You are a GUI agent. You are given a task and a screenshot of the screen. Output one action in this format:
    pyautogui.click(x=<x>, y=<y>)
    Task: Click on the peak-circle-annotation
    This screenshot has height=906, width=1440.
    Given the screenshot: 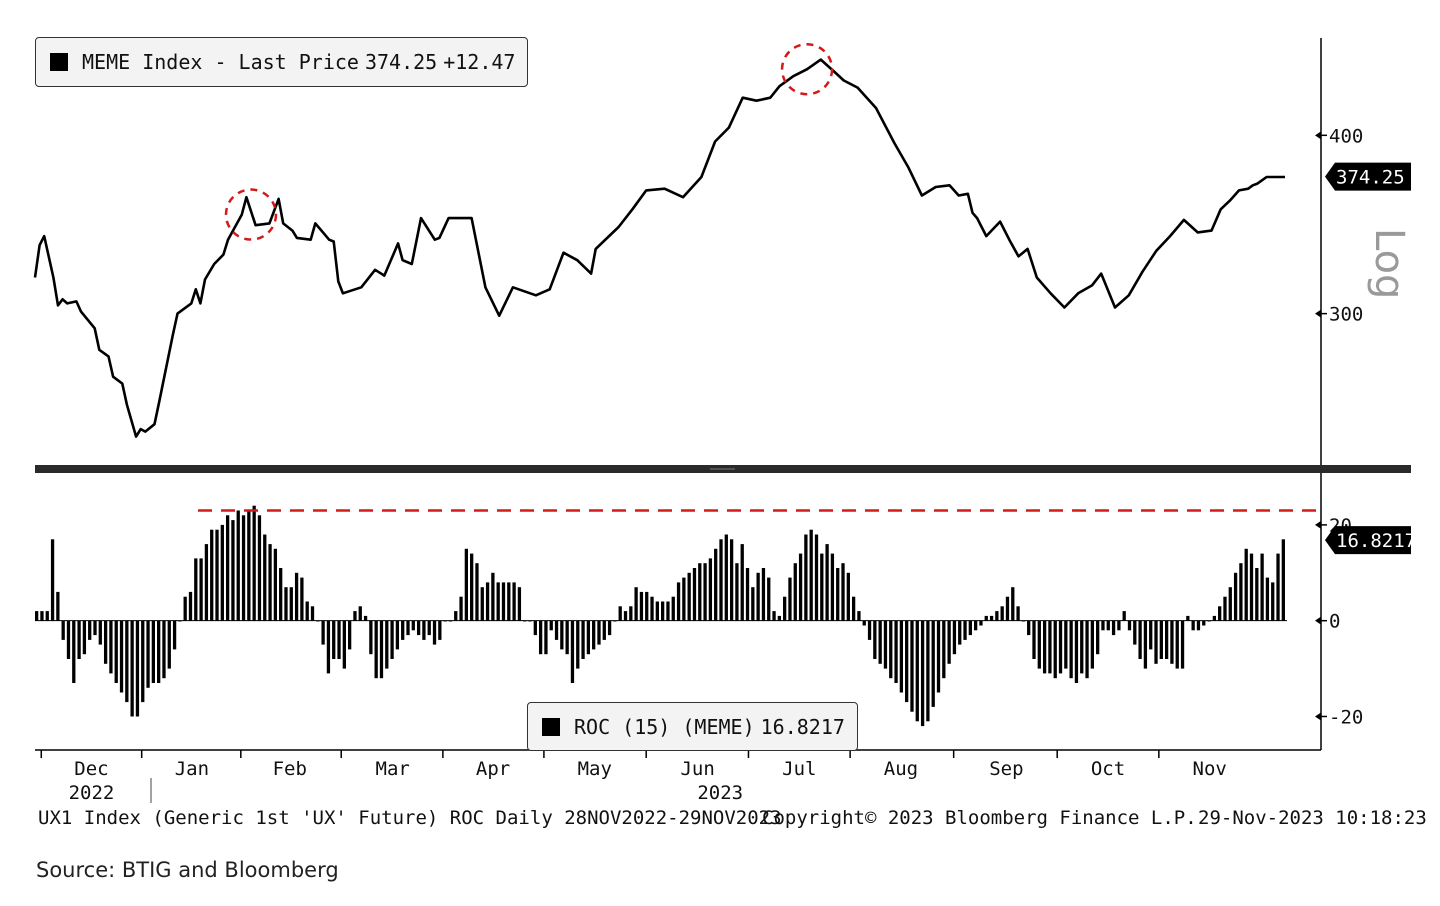 What is the action you would take?
    pyautogui.click(x=251, y=214)
    